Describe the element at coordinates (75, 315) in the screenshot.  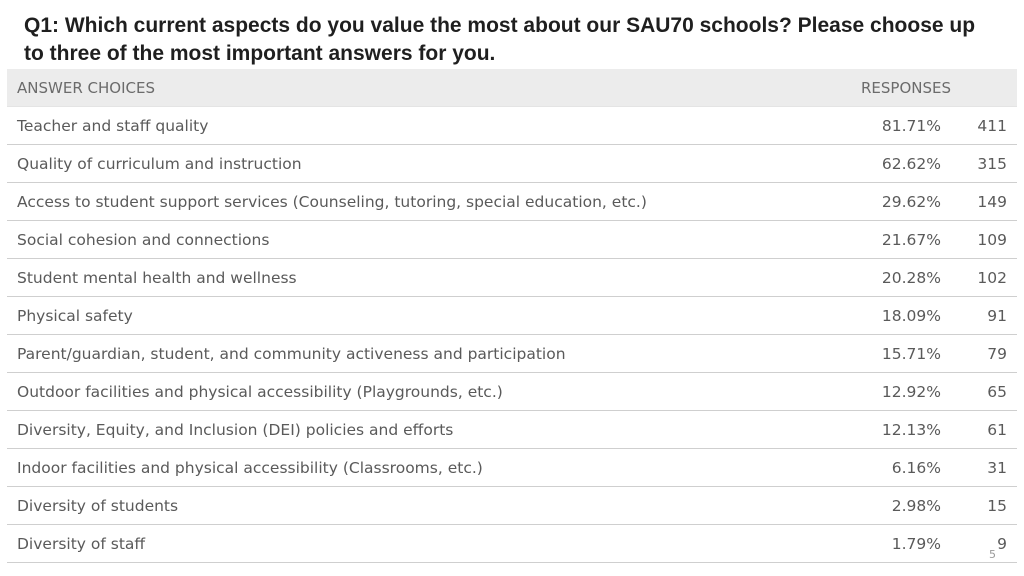
I see `answer-label: Physical safety` at that location.